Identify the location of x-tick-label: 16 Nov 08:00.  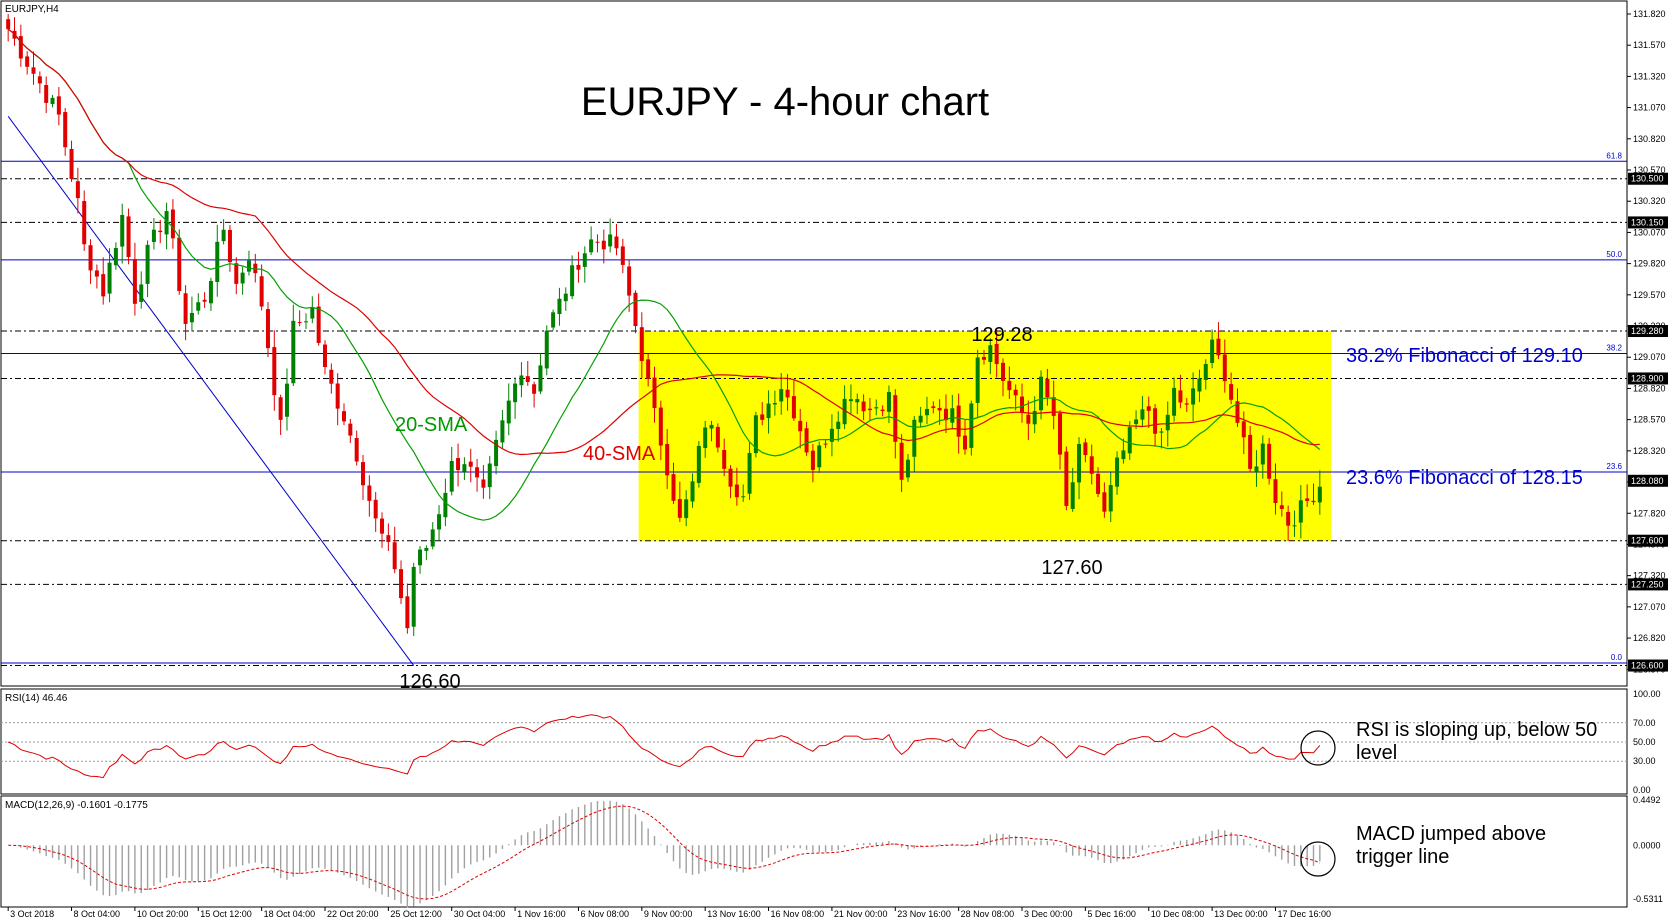
(798, 914).